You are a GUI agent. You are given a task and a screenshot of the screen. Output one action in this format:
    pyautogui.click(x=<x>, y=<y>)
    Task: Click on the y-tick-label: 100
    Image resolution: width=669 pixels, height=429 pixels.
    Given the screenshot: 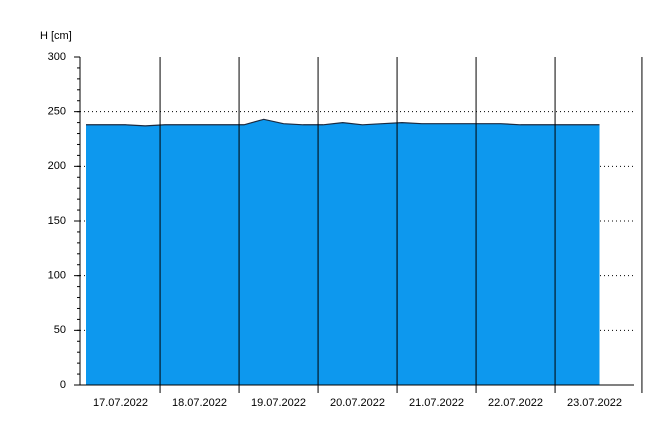 What is the action you would take?
    pyautogui.click(x=57, y=276)
    